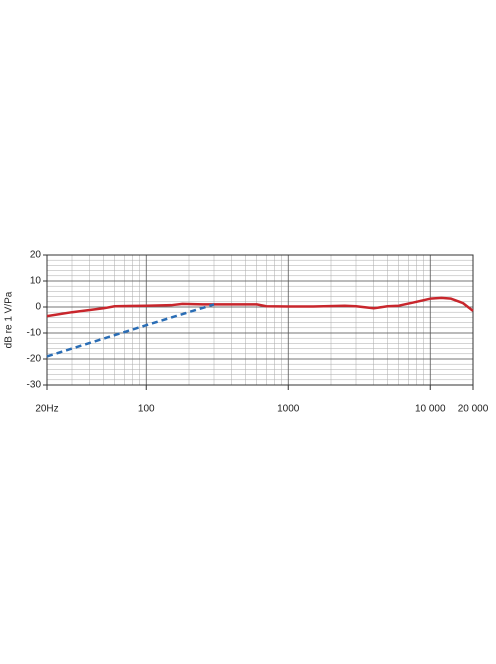 The width and height of the screenshot is (496, 664). What do you see at coordinates (34, 333) in the screenshot?
I see `y-tick-label: -10` at bounding box center [34, 333].